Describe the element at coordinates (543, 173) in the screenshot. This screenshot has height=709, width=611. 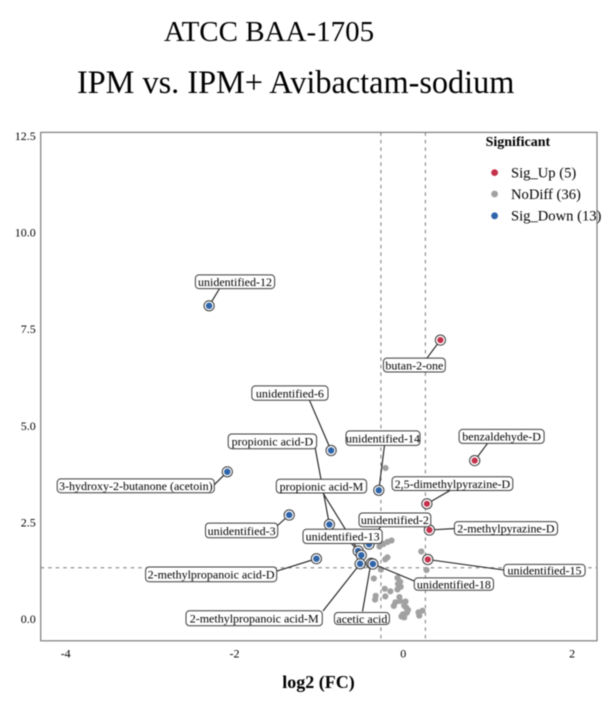
I see `svg-text: Sig_Up (5)` at that location.